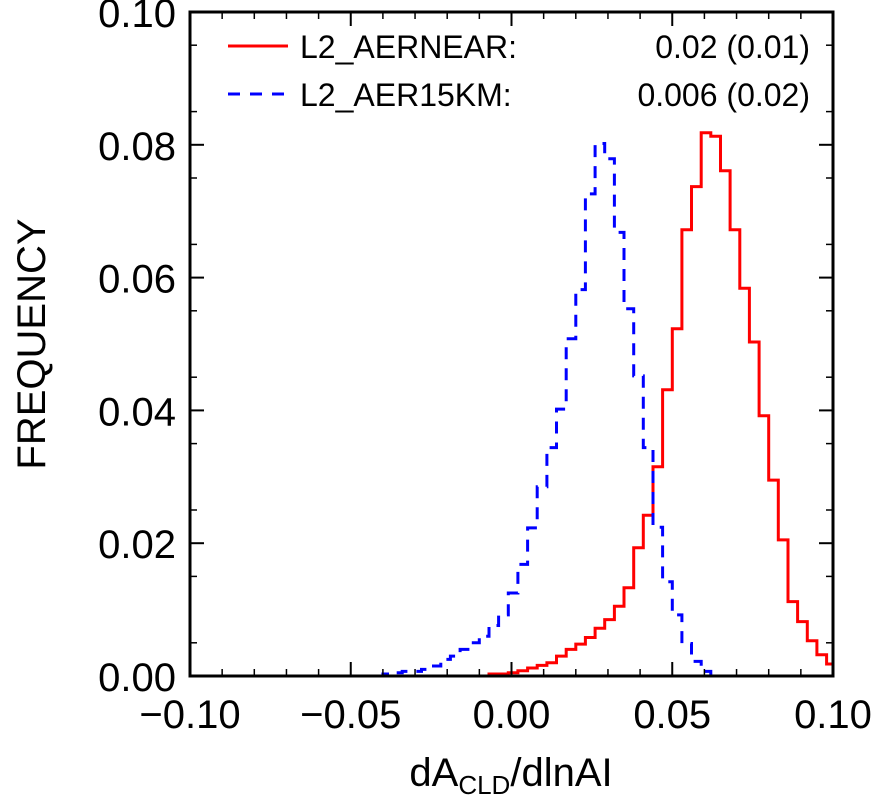 The height and width of the screenshot is (800, 883). I want to click on x-tick-label: −0.05, so click(350, 715).